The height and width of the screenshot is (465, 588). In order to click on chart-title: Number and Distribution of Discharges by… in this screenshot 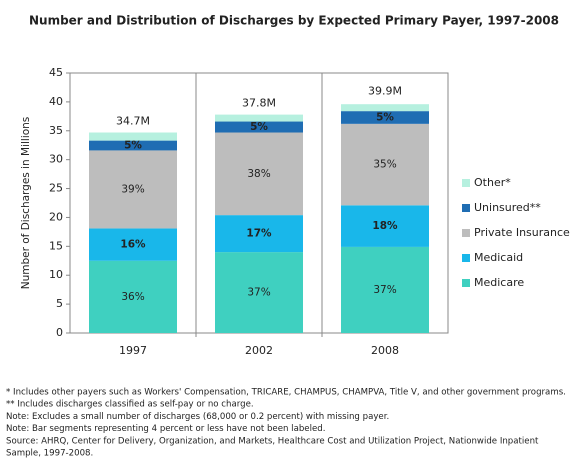, I will do `click(294, 21)`.